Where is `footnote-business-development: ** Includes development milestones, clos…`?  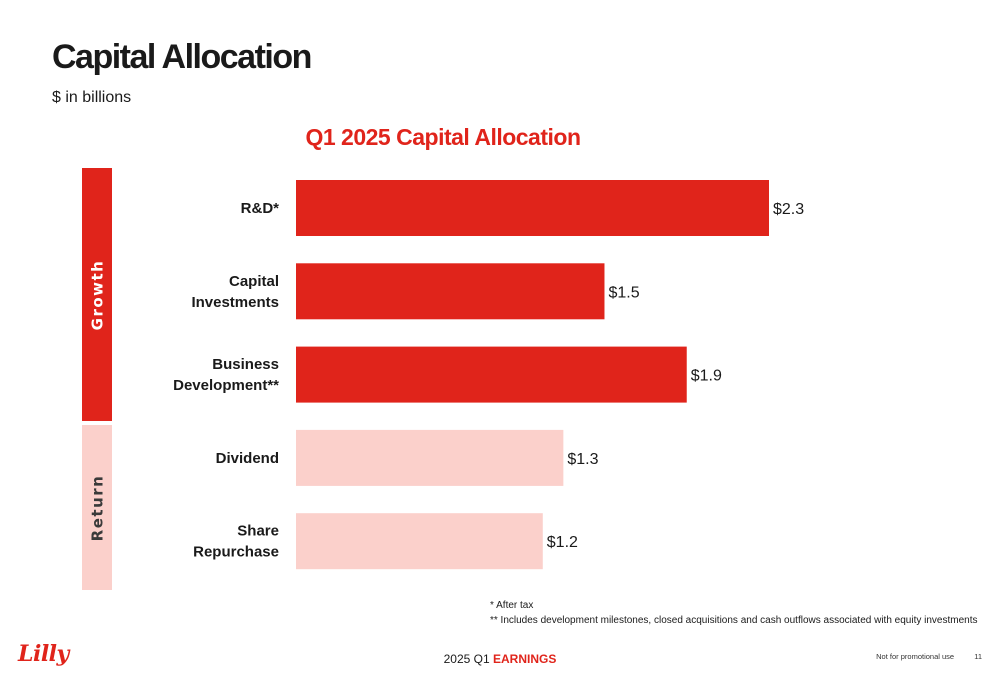
footnote-business-development: ** Includes development milestones, clos… is located at coordinates (734, 620).